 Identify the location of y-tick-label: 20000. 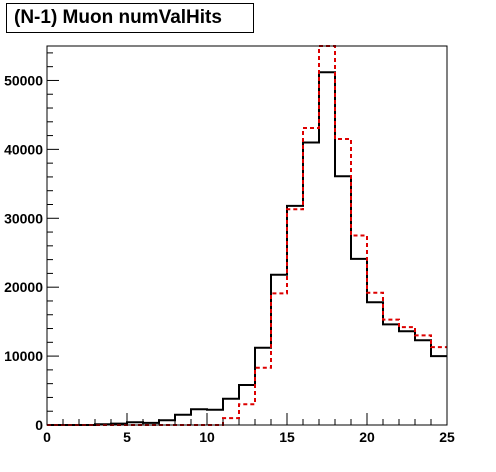
(23, 287).